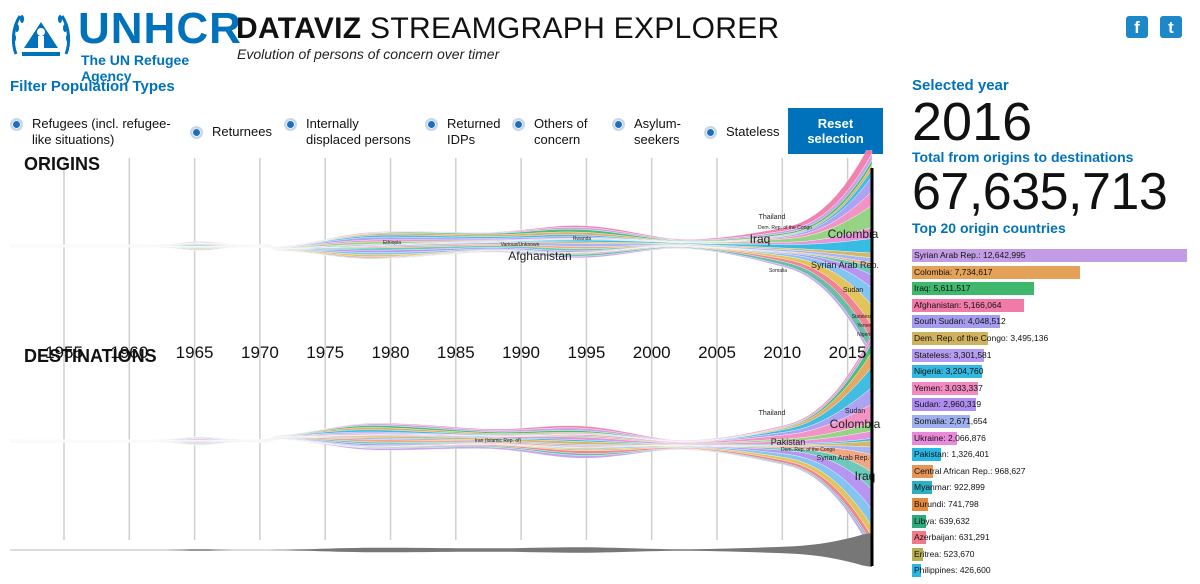 The width and height of the screenshot is (1200, 584). Describe the element at coordinates (582, 239) in the screenshot. I see `stream-label: Rwanda` at that location.